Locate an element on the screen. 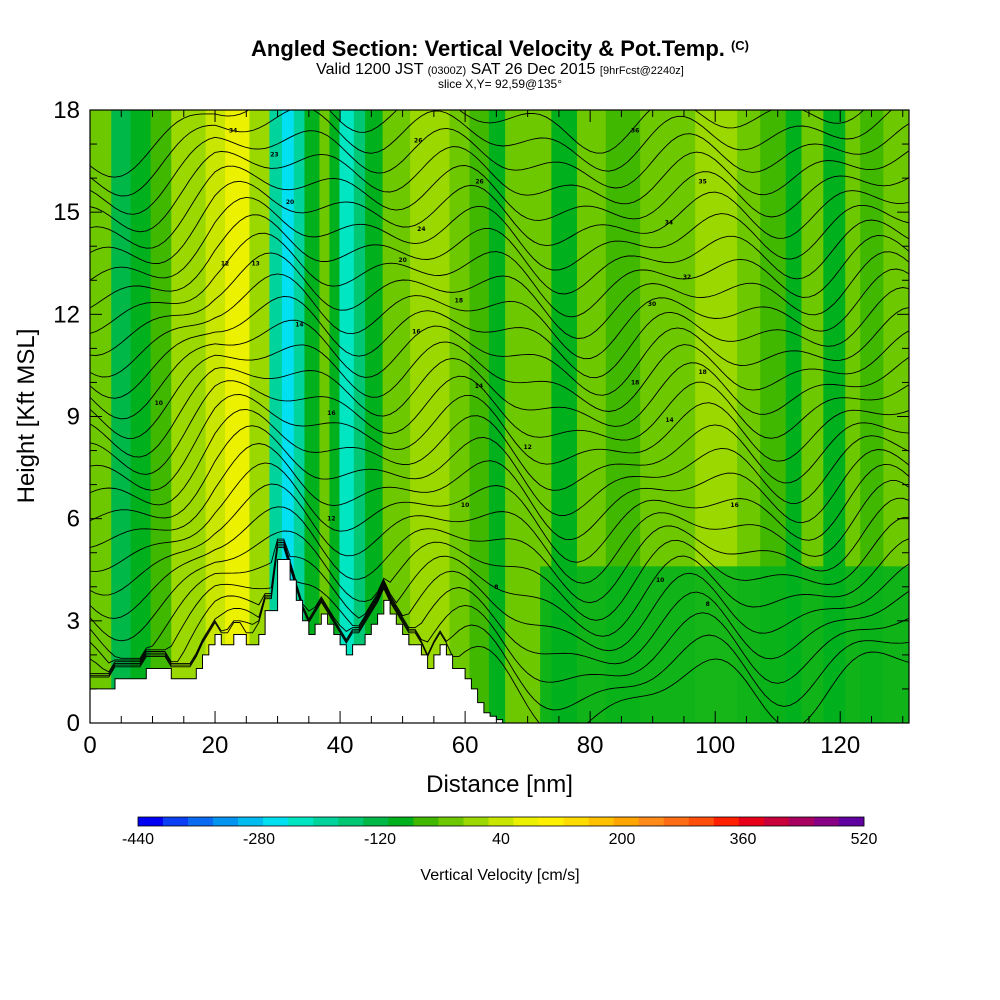 The width and height of the screenshot is (1000, 1000). y-tick-label: 15 is located at coordinates (66, 212).